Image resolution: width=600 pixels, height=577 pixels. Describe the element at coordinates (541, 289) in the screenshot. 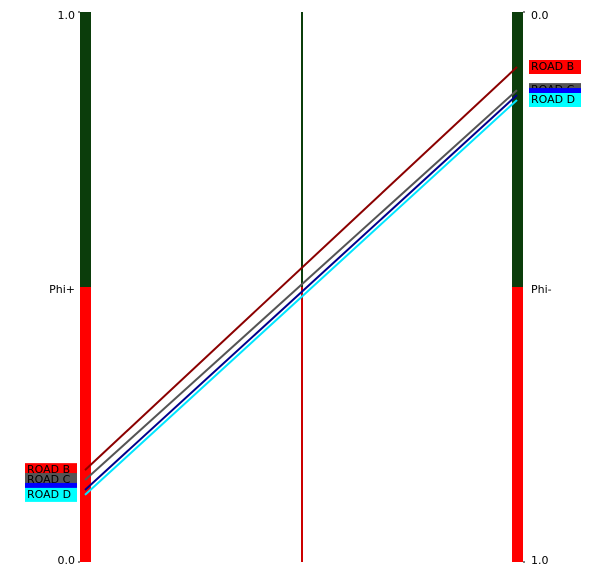

I see `axis-label: Phi-` at that location.